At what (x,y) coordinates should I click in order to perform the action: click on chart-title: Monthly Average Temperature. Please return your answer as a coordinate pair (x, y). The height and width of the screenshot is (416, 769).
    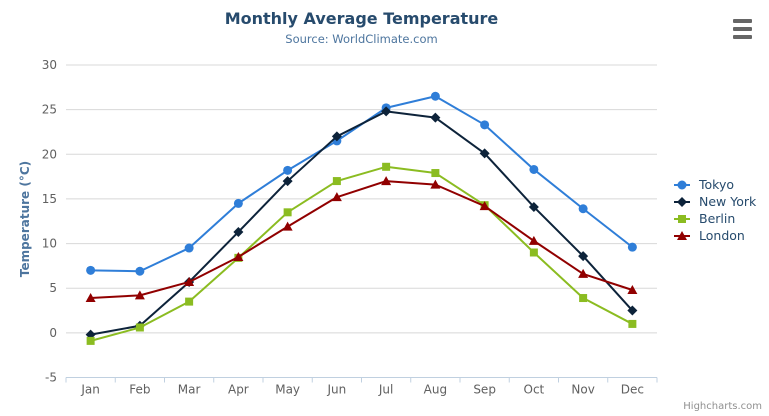
    Looking at the image, I should click on (361, 18).